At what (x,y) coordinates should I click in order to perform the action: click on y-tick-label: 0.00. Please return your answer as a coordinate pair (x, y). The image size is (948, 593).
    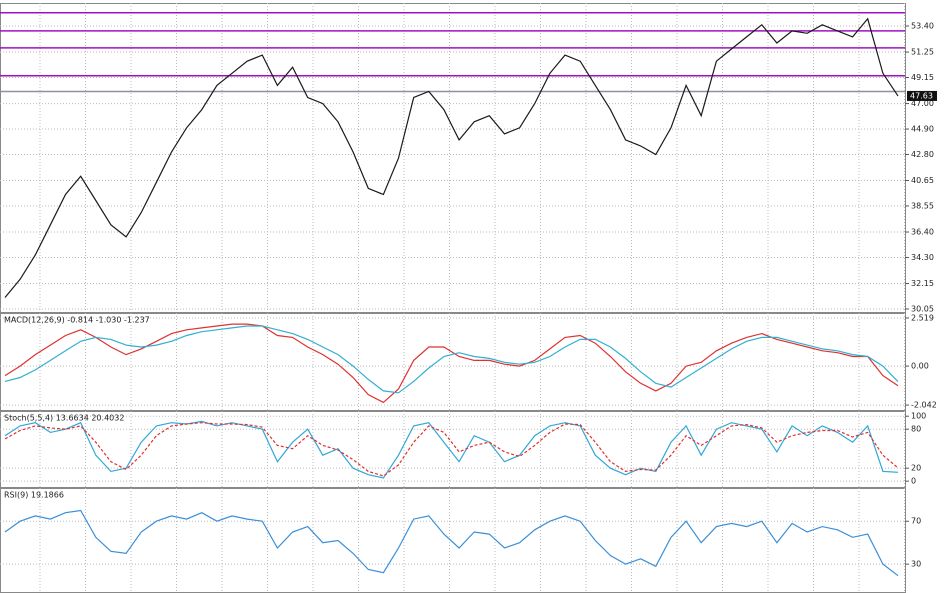
    Looking at the image, I should click on (920, 366).